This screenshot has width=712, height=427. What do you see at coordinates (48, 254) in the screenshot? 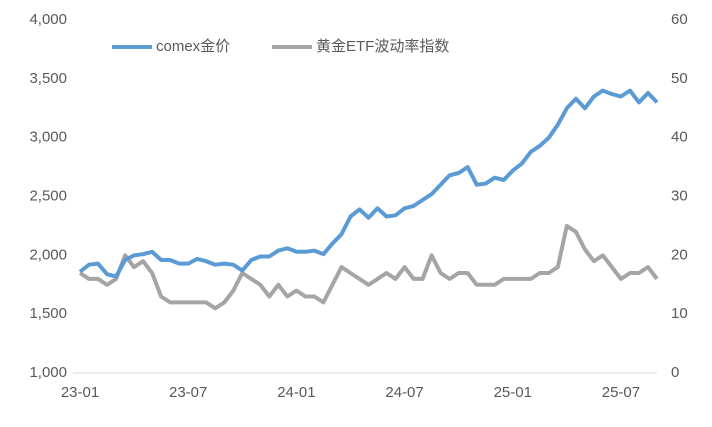
I see `y-tick-label: 2,000` at bounding box center [48, 254].